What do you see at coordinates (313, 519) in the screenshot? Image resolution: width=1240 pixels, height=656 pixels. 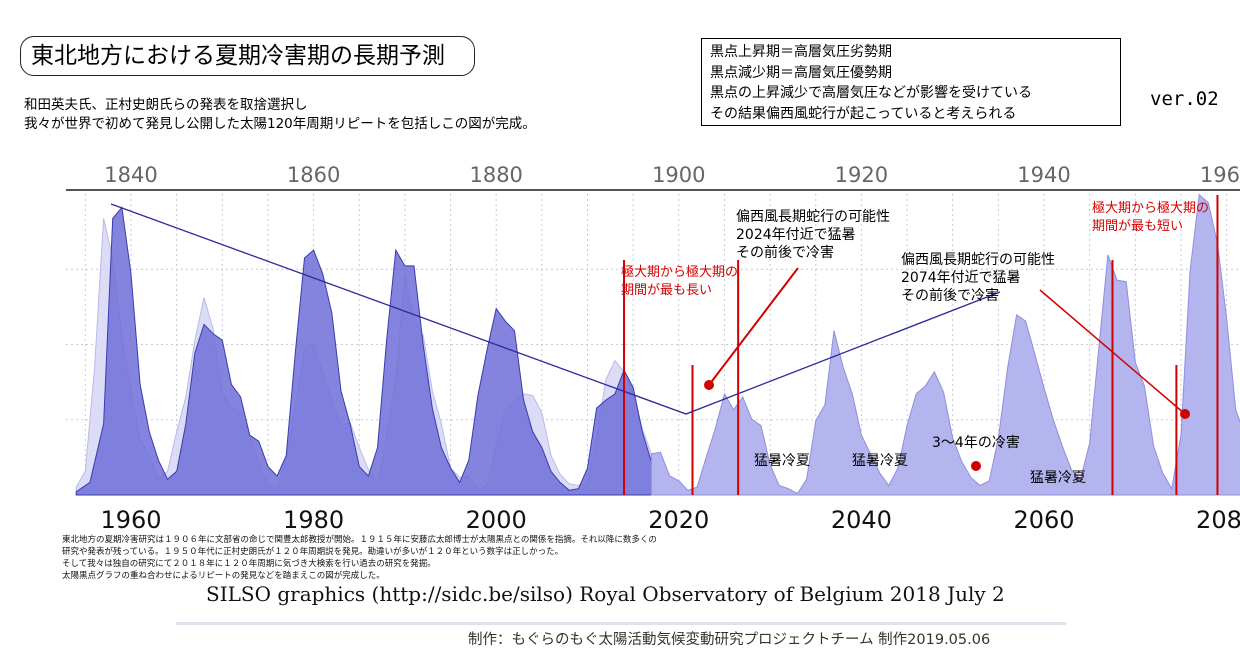 I see `bottom-tick-label: 1980` at bounding box center [313, 519].